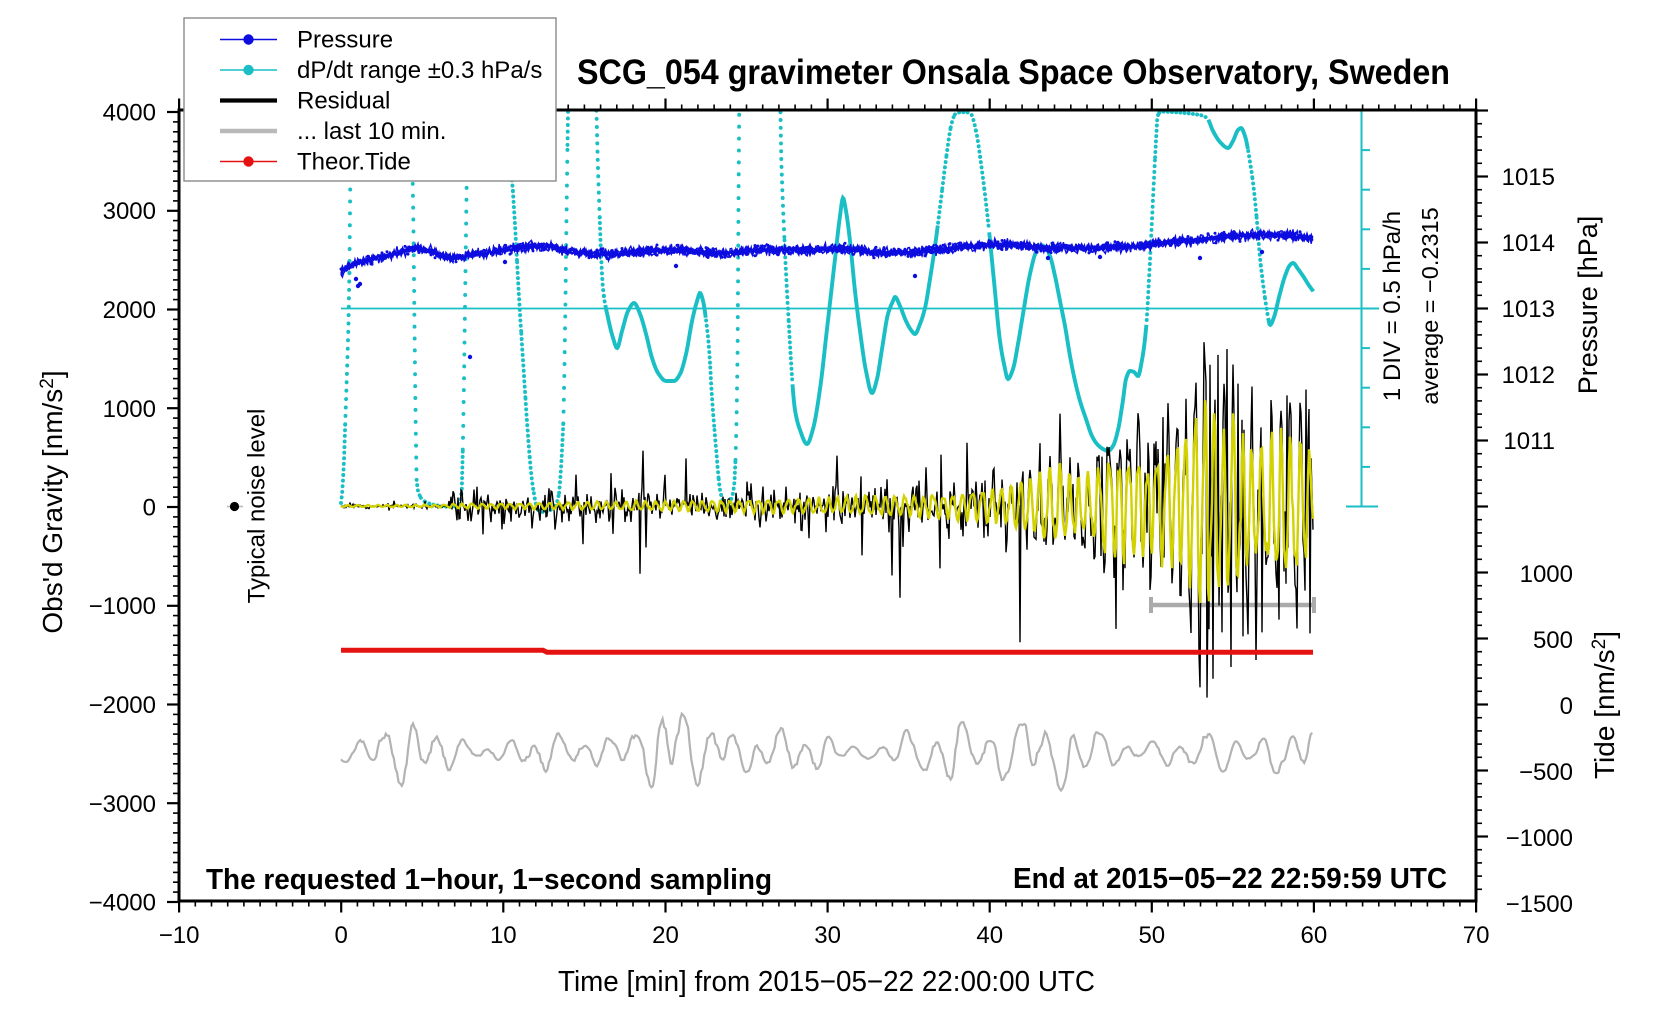  What do you see at coordinates (179, 935) in the screenshot?
I see `svg-text: −10` at bounding box center [179, 935].